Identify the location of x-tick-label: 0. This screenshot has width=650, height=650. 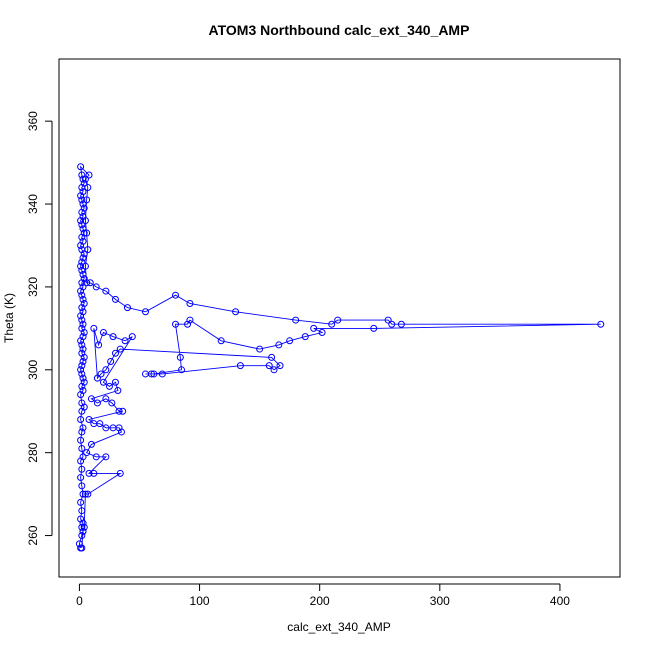
(79, 601).